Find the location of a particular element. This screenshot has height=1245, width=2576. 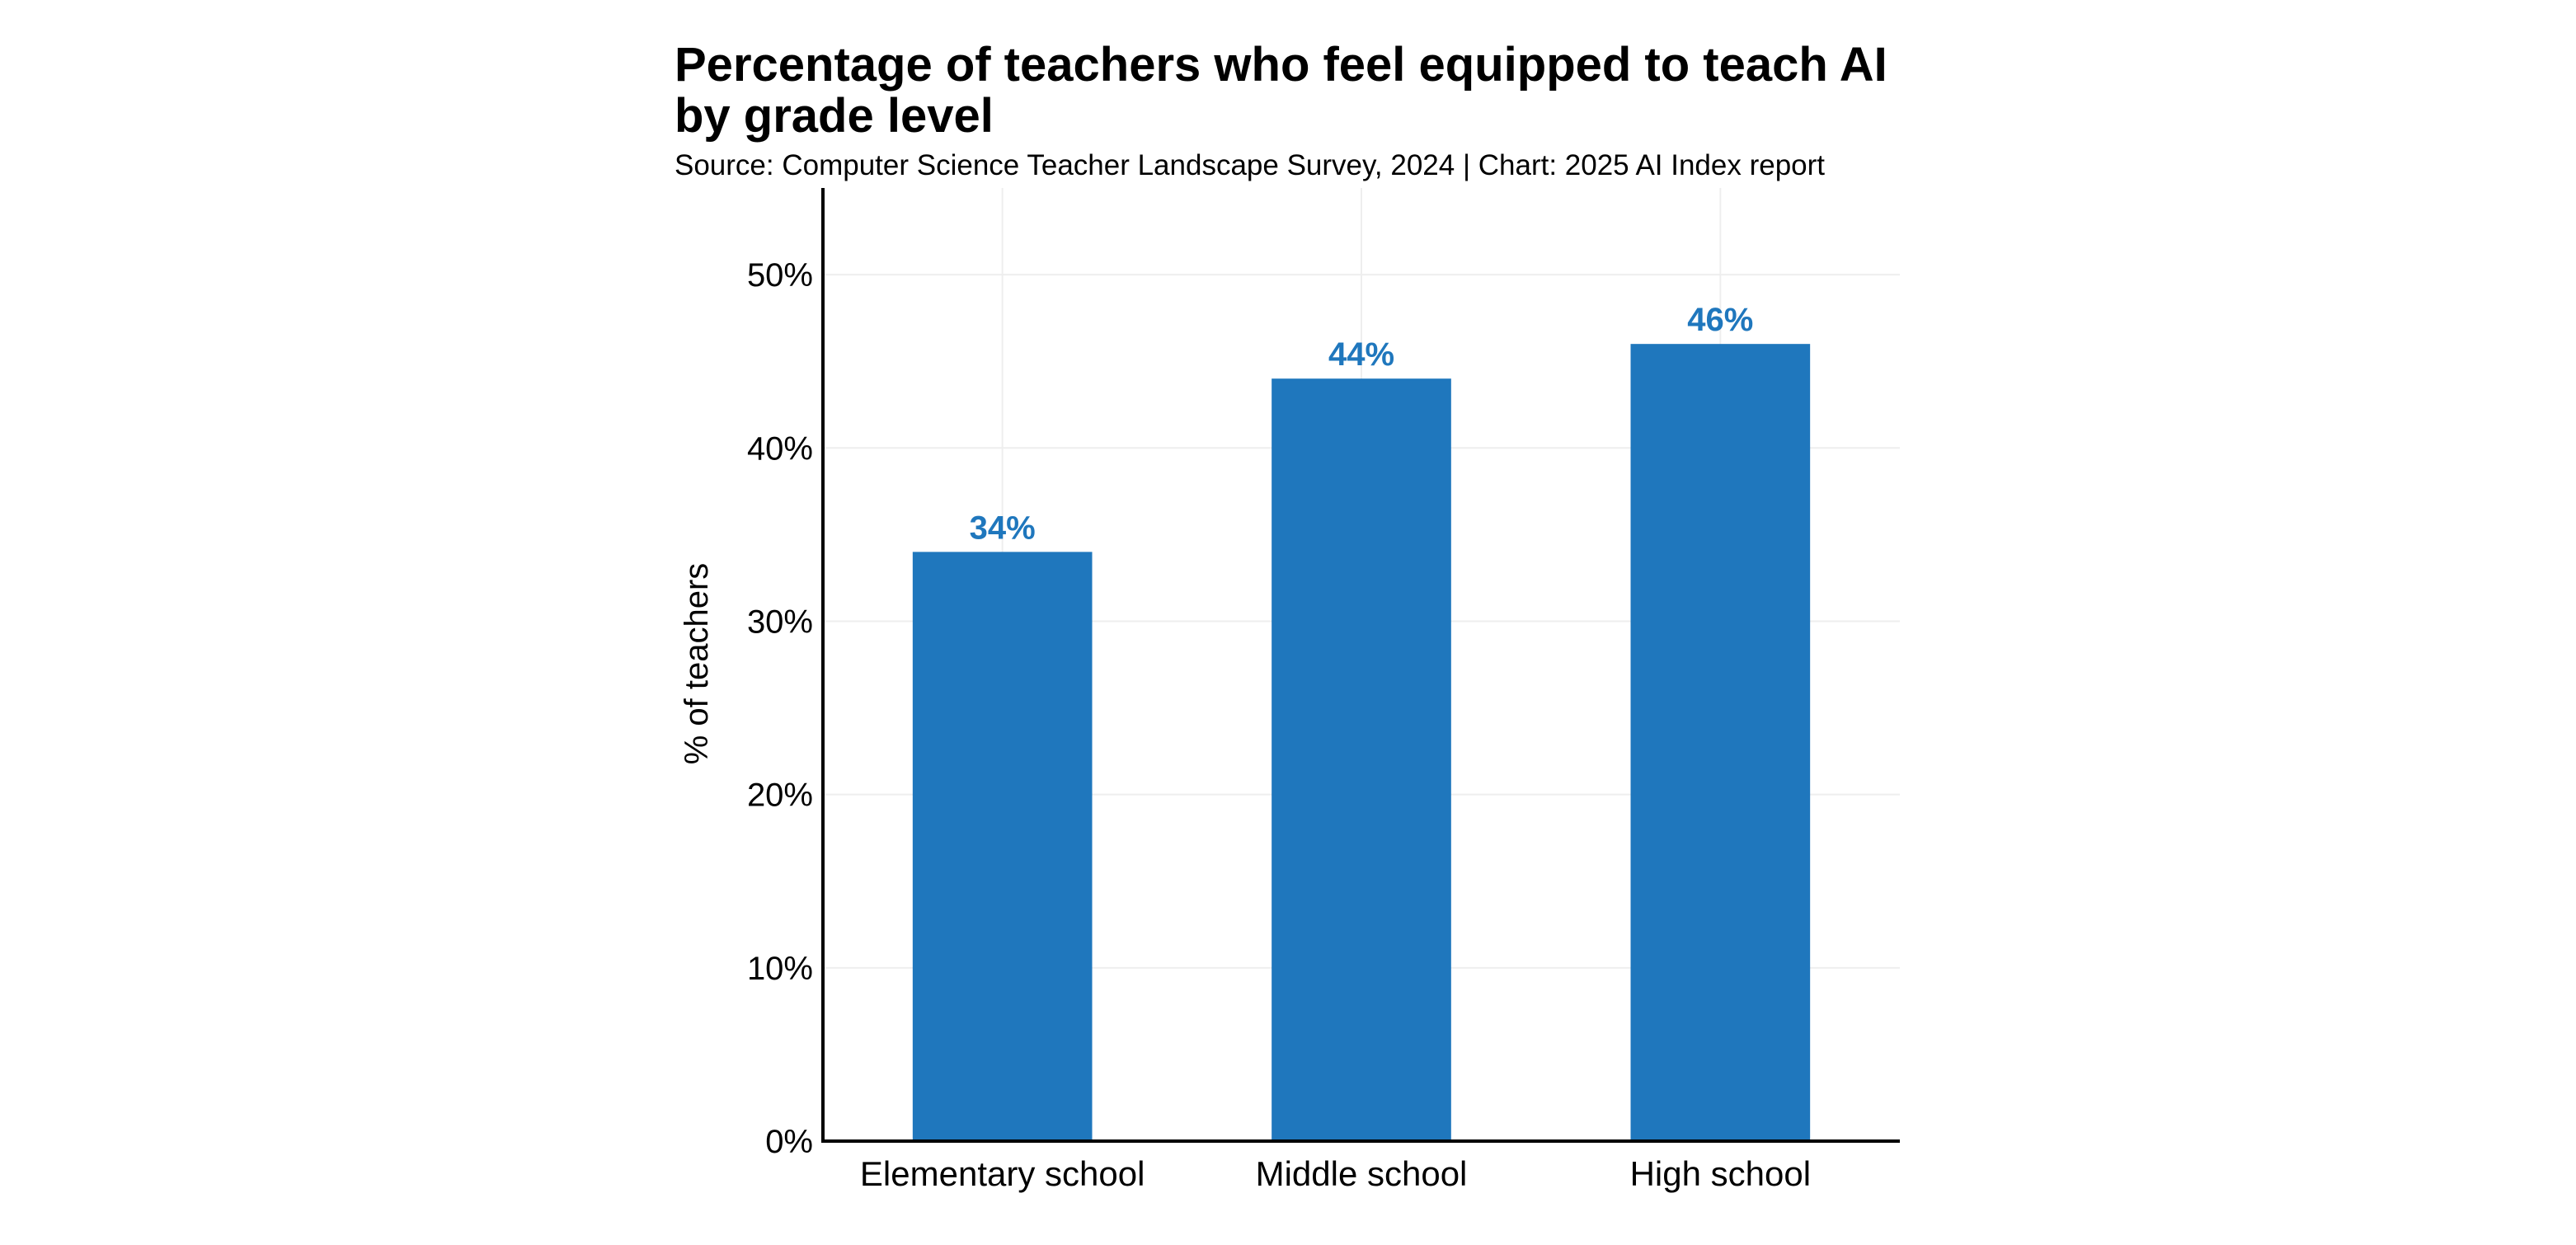

bar-middle-school is located at coordinates (1361, 759).